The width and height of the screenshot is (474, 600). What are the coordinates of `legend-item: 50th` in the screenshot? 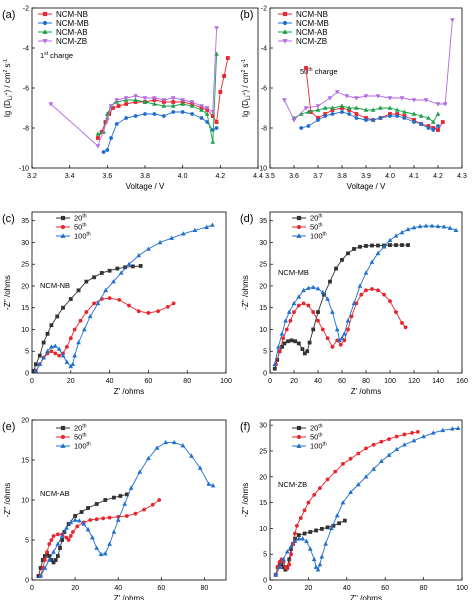 It's located at (307, 227).